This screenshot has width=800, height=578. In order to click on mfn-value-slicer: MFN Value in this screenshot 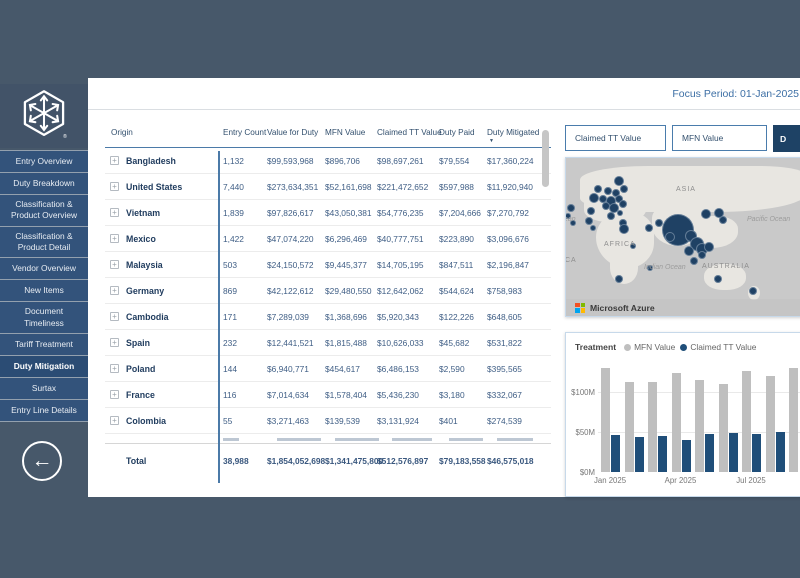, I will do `click(719, 138)`.